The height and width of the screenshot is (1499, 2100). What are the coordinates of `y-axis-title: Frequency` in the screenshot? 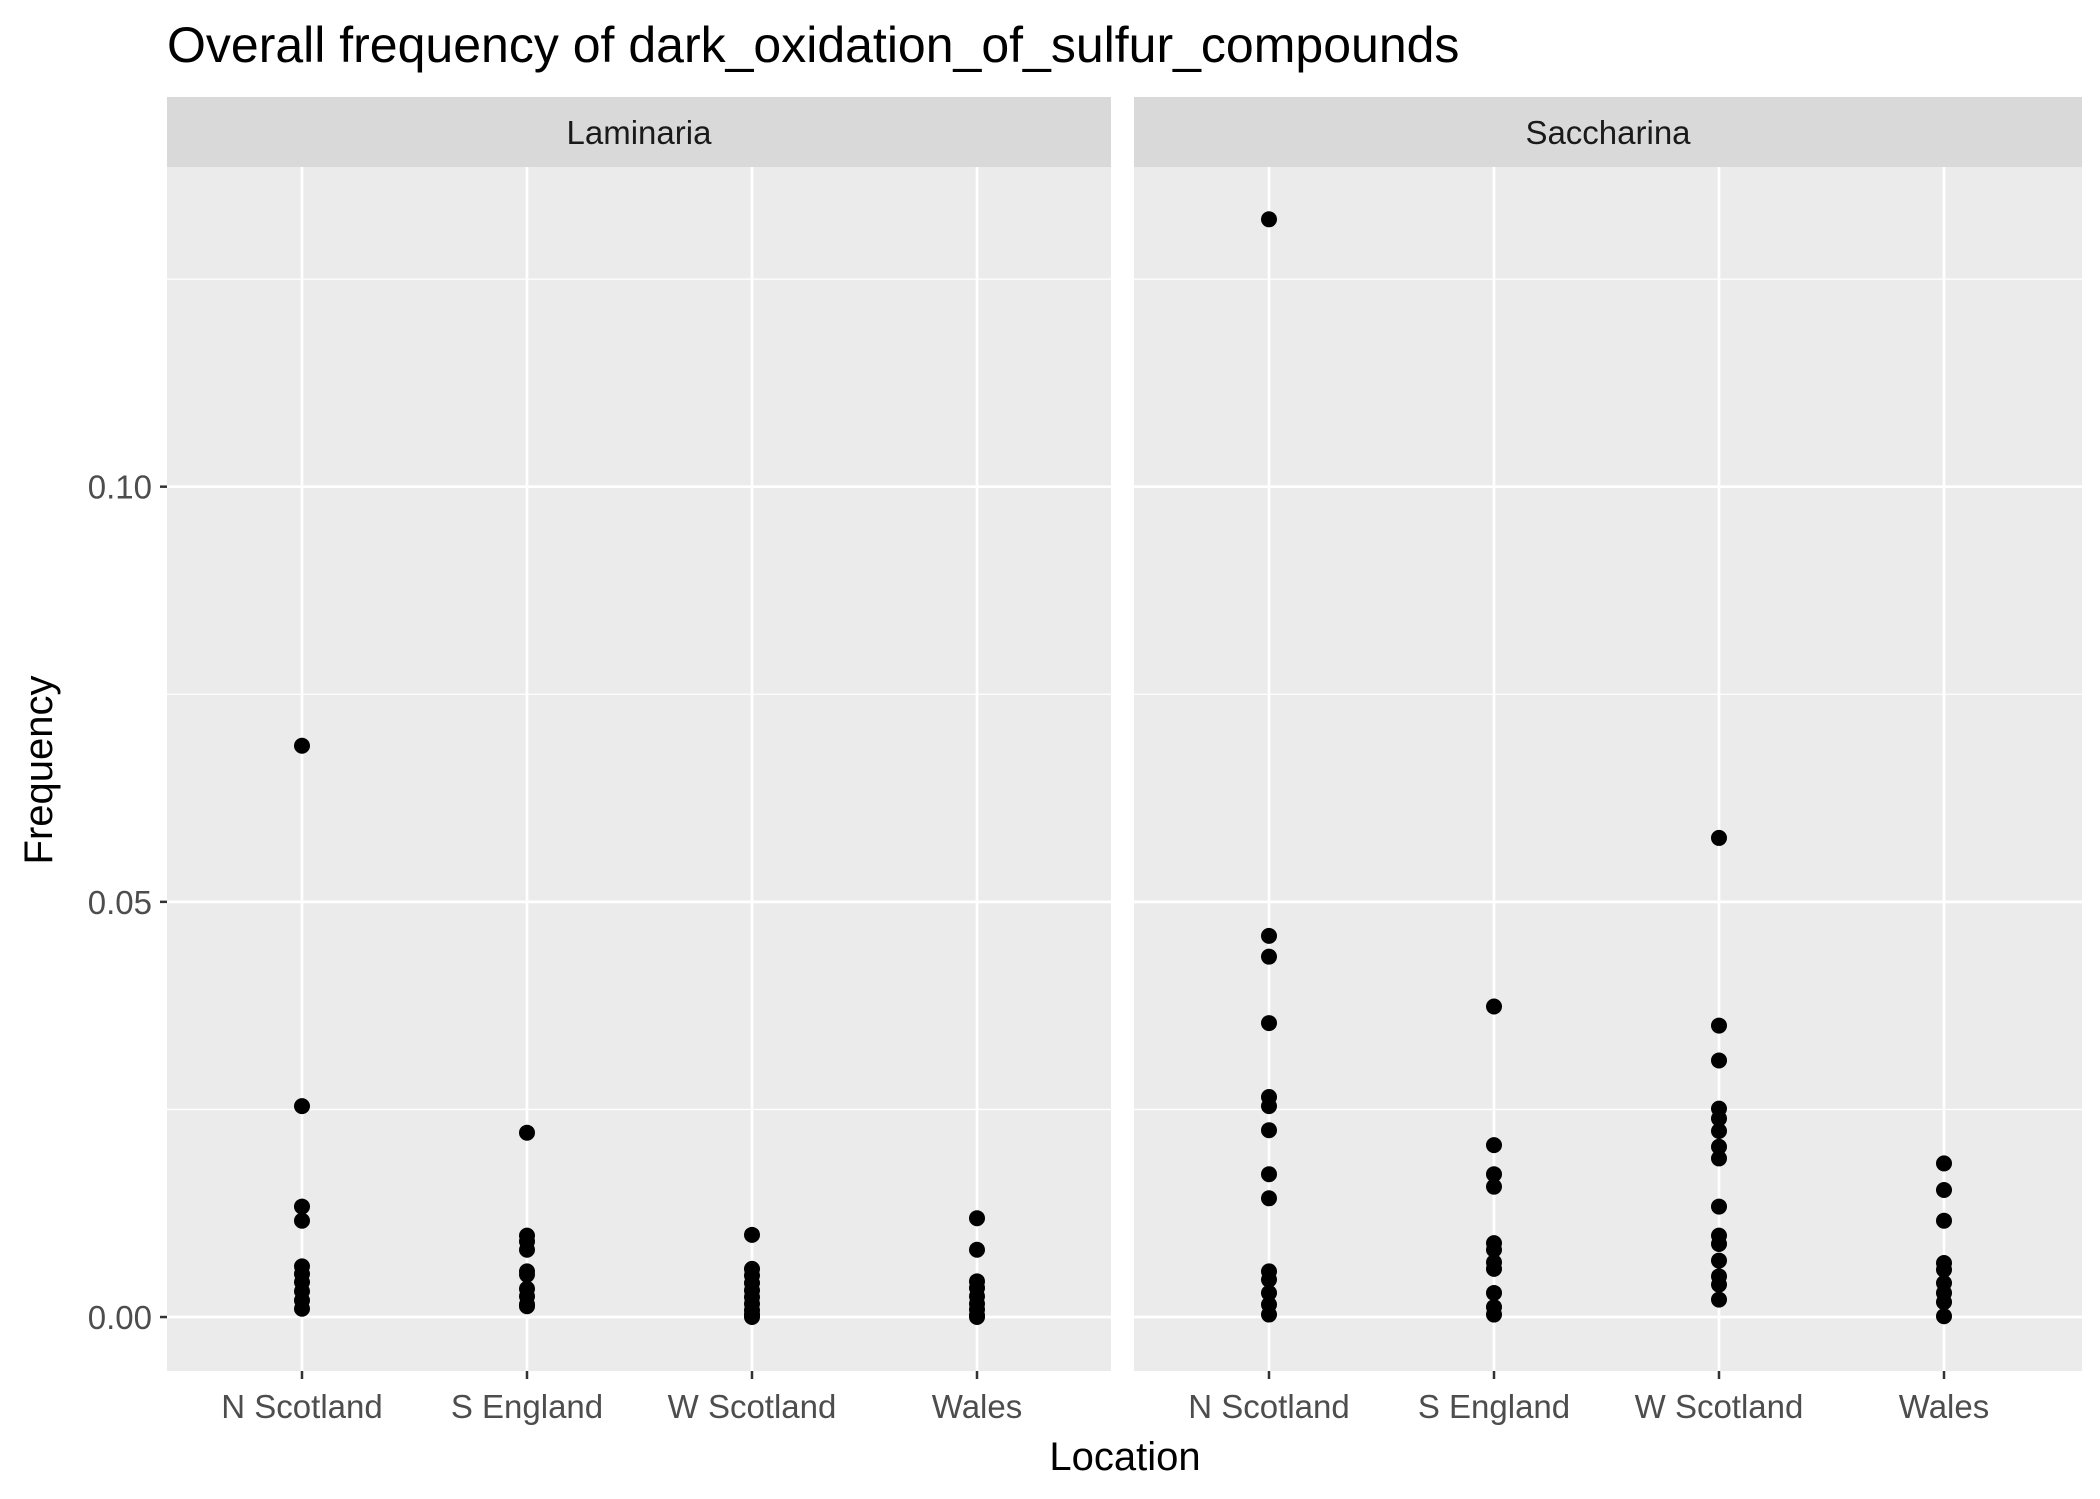 It's located at (39, 770).